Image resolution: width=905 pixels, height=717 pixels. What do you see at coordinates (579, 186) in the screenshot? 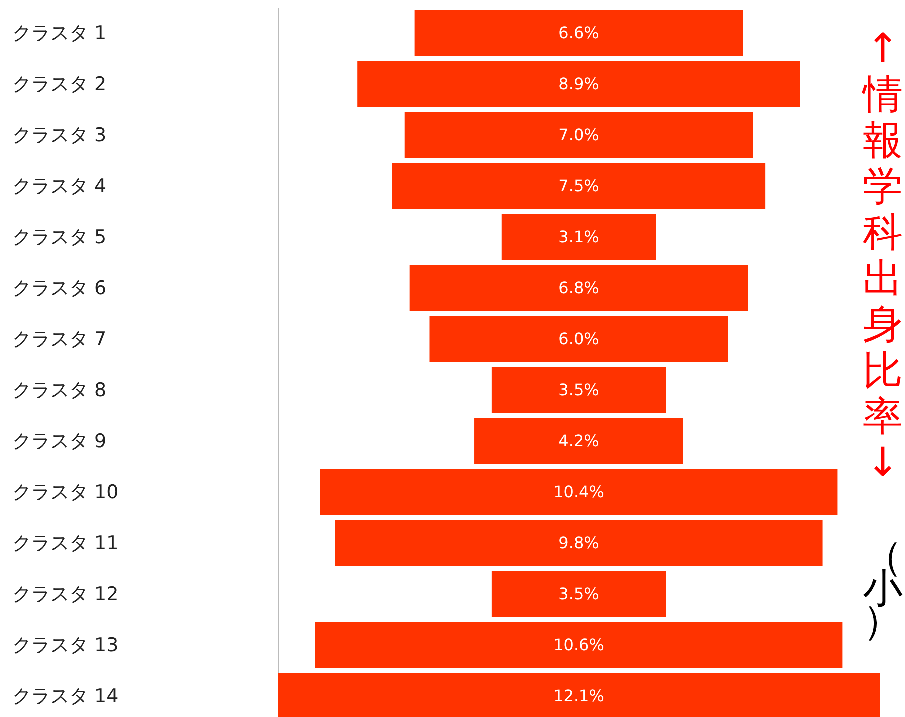
I see `data-label: 7.5%` at bounding box center [579, 186].